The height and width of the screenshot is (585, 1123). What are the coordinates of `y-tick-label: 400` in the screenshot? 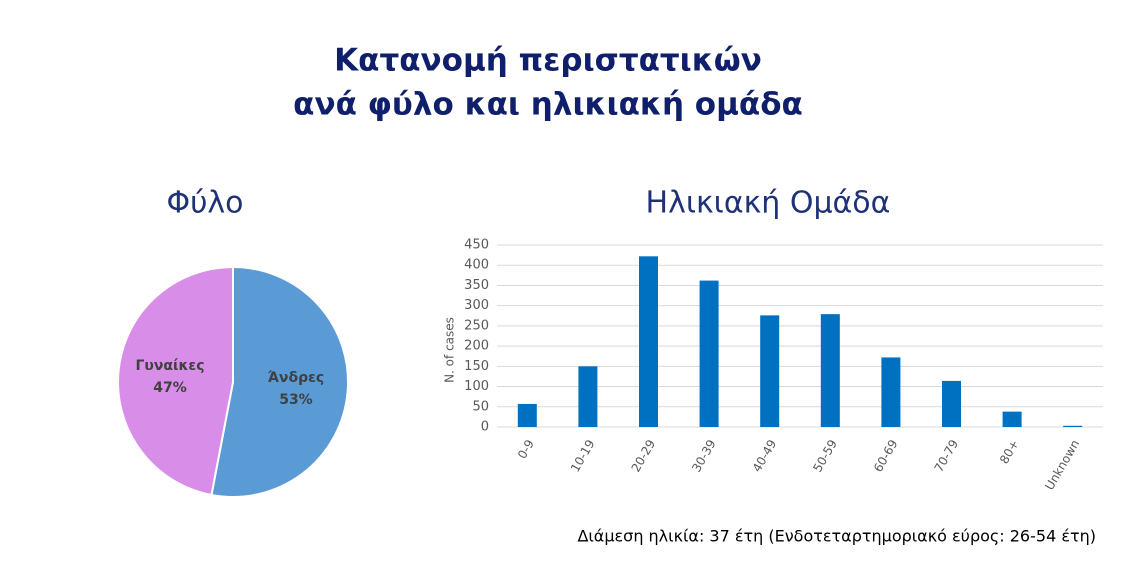 It's located at (476, 265).